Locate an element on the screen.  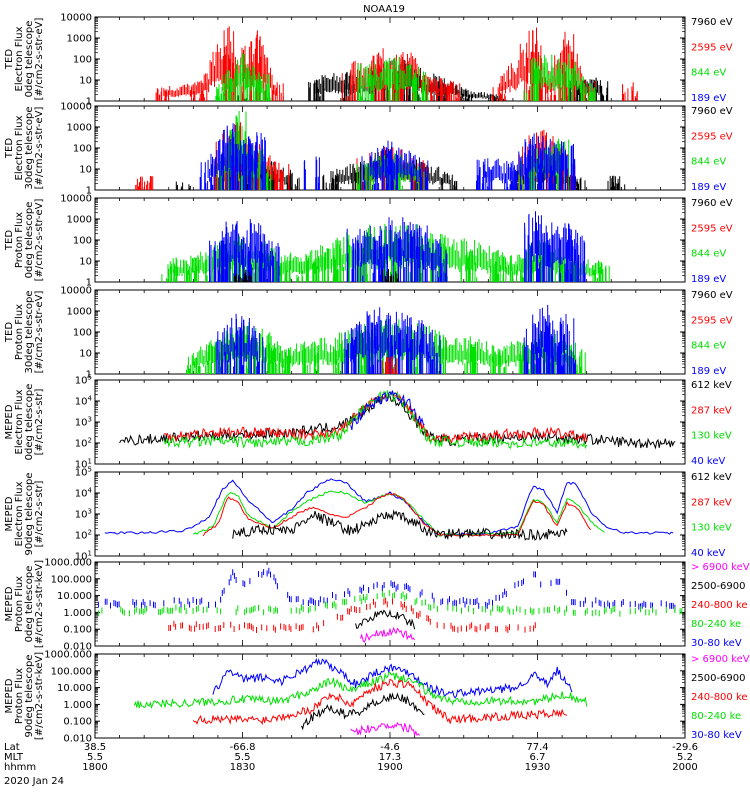
y-tick-label: 1000.000 is located at coordinates (68, 563).